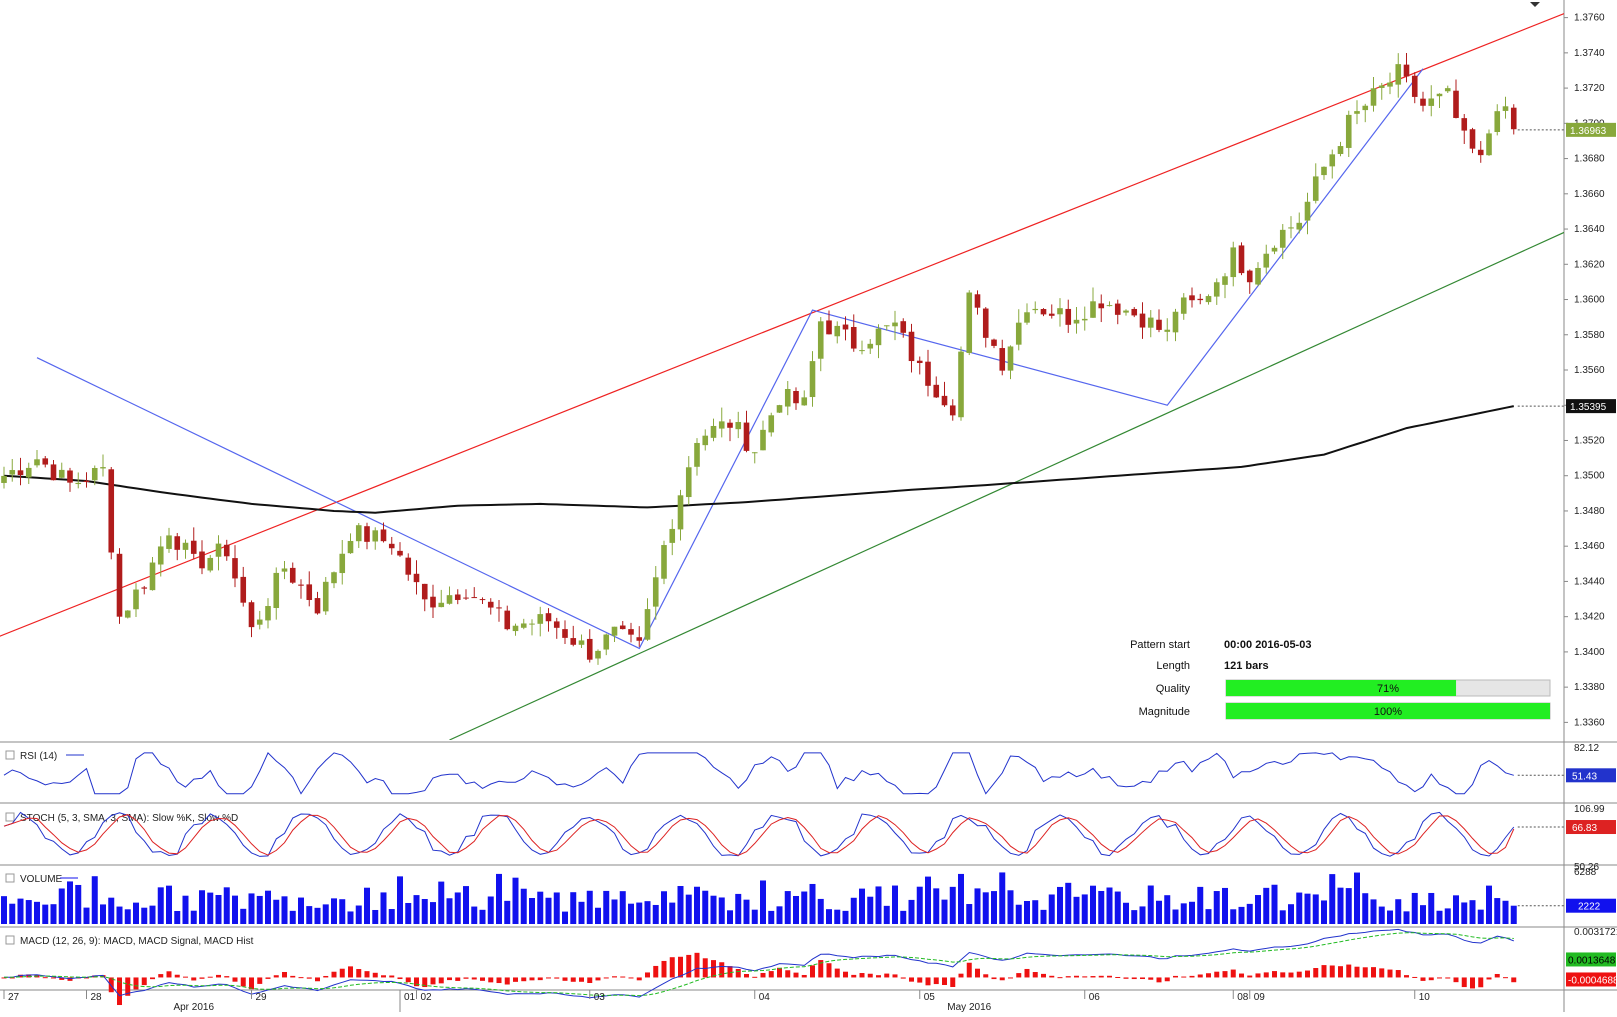 The image size is (1617, 1017). Describe the element at coordinates (1589, 229) in the screenshot. I see `price-tick-label: 1.3640` at that location.